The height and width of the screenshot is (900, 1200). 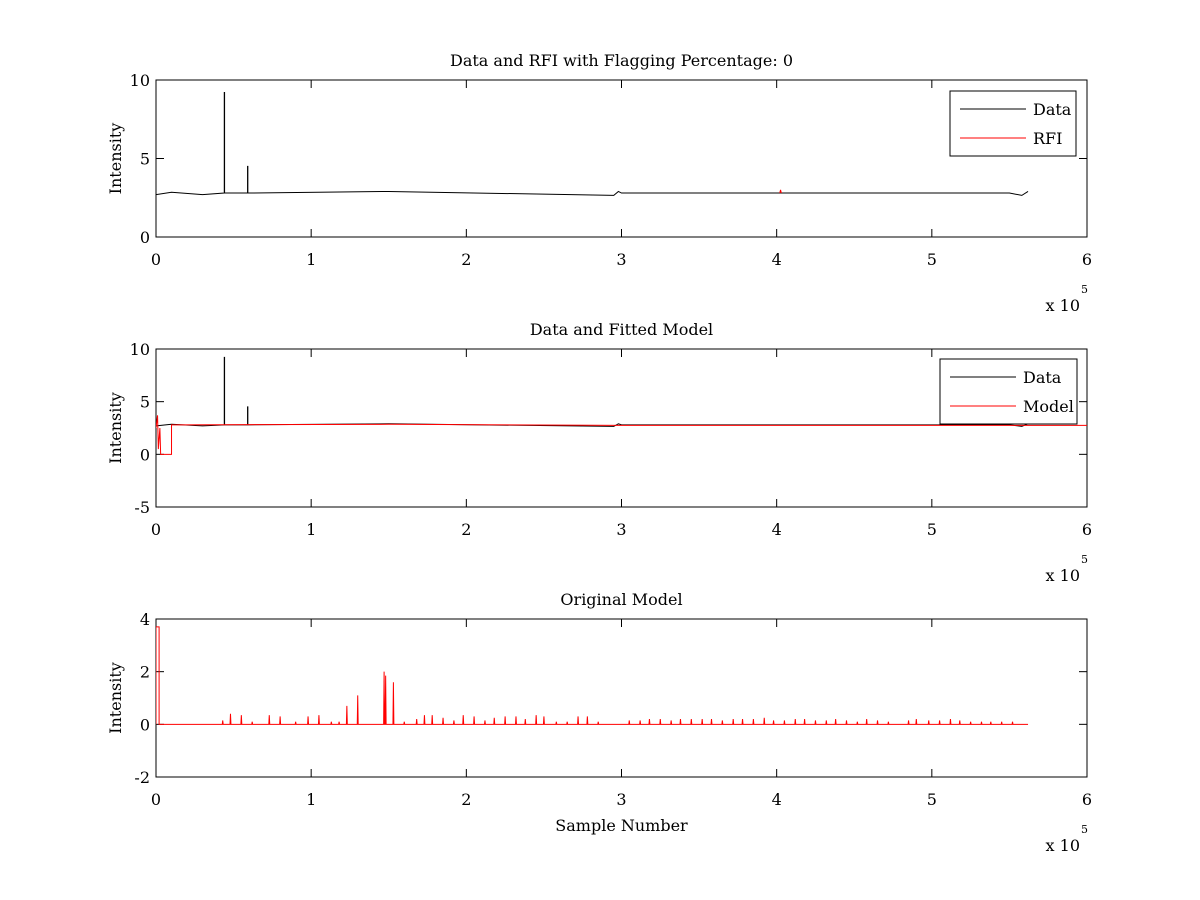 What do you see at coordinates (621, 60) in the screenshot?
I see `chart-title: Data and RFI with Flagging Percentage: 0` at bounding box center [621, 60].